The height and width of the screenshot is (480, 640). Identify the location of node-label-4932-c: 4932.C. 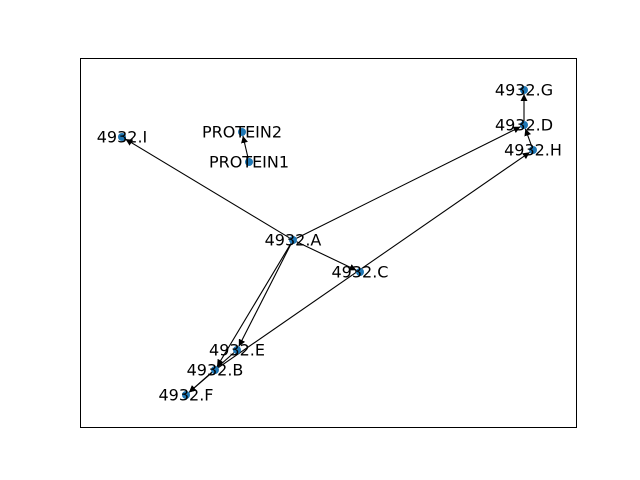
(360, 272).